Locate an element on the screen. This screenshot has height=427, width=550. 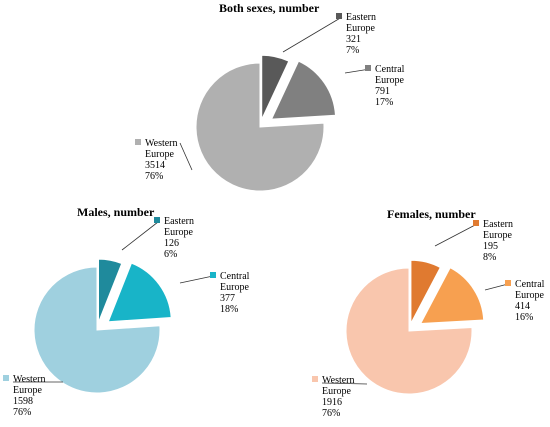
data-label-both-sexes-western-europe-name-line-2: Europe is located at coordinates (159, 154).